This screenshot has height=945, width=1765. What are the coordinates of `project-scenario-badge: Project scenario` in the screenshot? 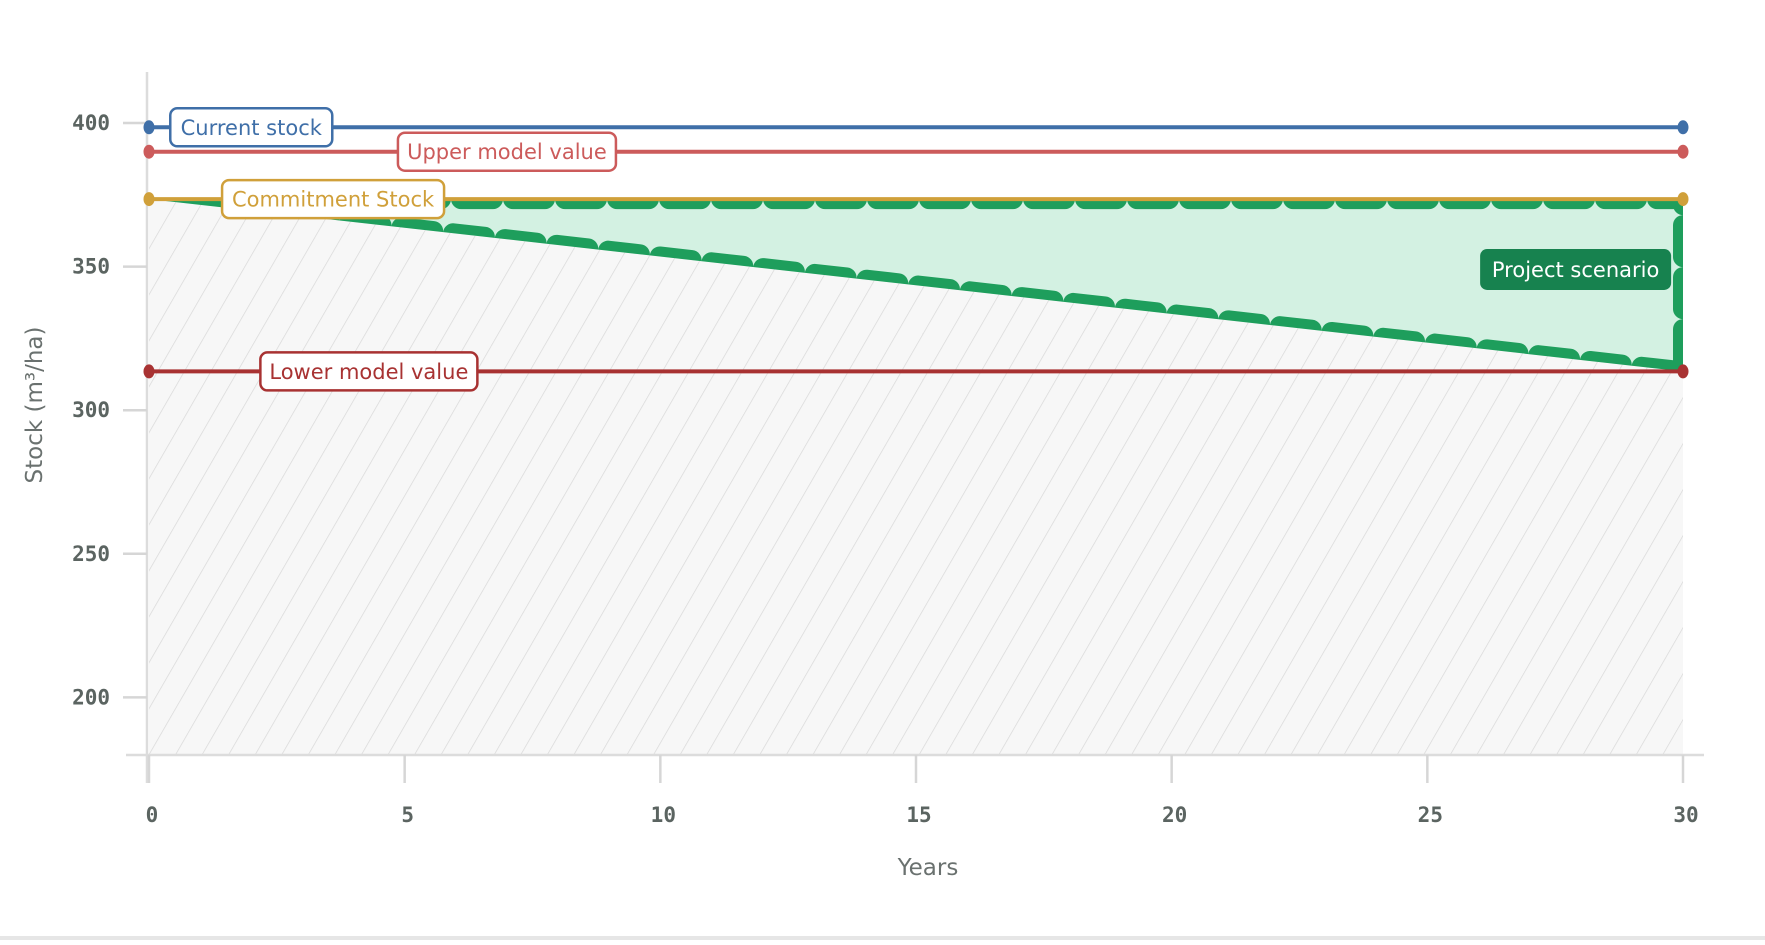 It's located at (1576, 269).